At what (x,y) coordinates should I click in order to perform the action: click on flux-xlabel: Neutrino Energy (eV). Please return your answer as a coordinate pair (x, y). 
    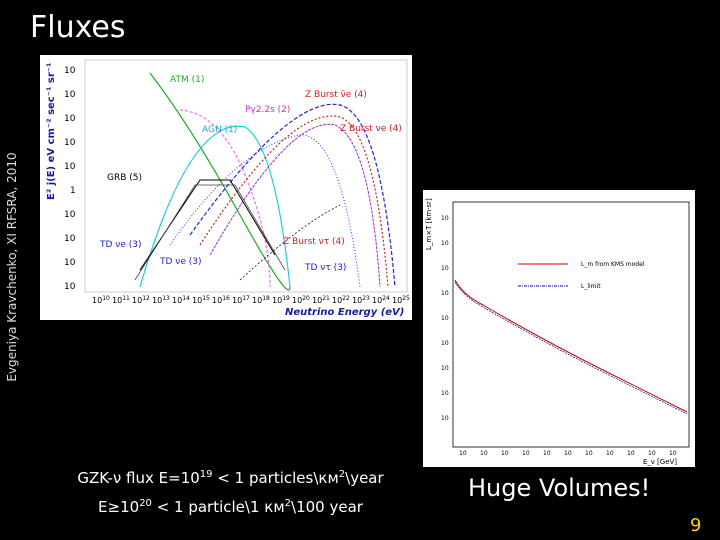
    Looking at the image, I should click on (344, 312).